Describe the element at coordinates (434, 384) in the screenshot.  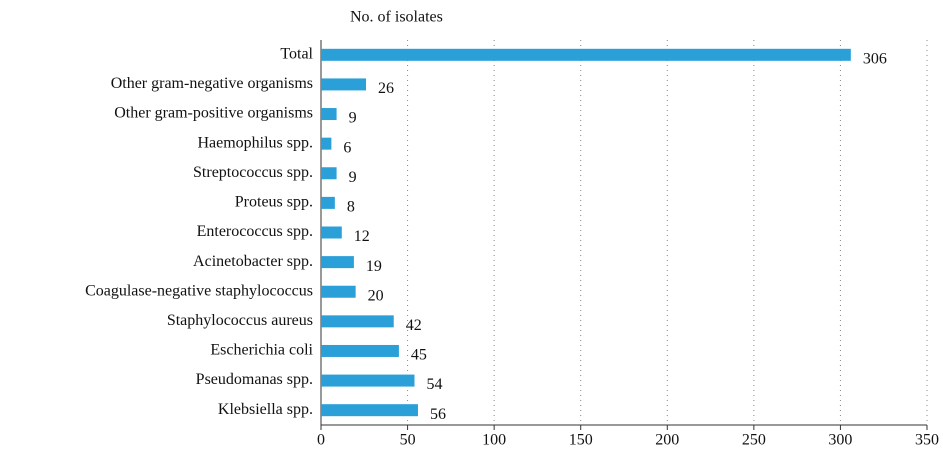
I see `value-label: 54` at that location.